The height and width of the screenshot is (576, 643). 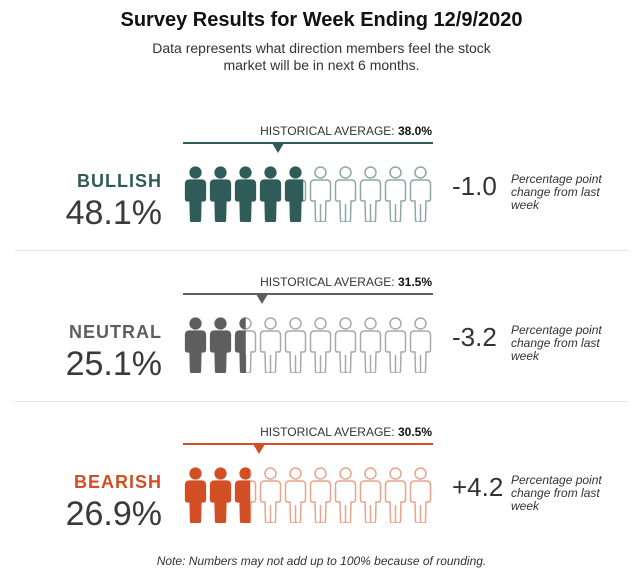 What do you see at coordinates (308, 495) in the screenshot?
I see `people-pictograph-bearish` at bounding box center [308, 495].